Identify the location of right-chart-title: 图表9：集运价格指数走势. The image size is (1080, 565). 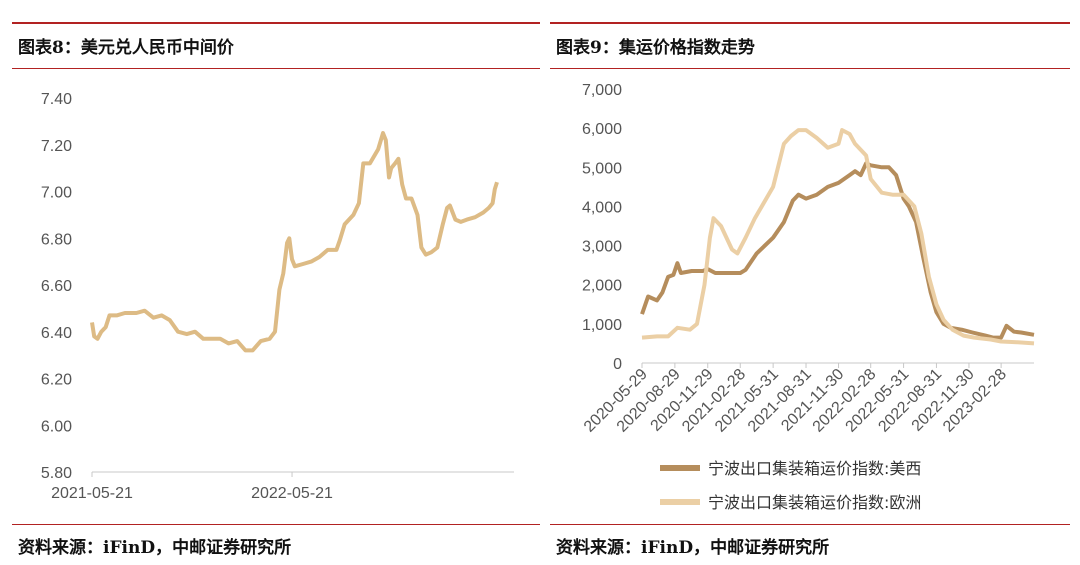
(655, 48).